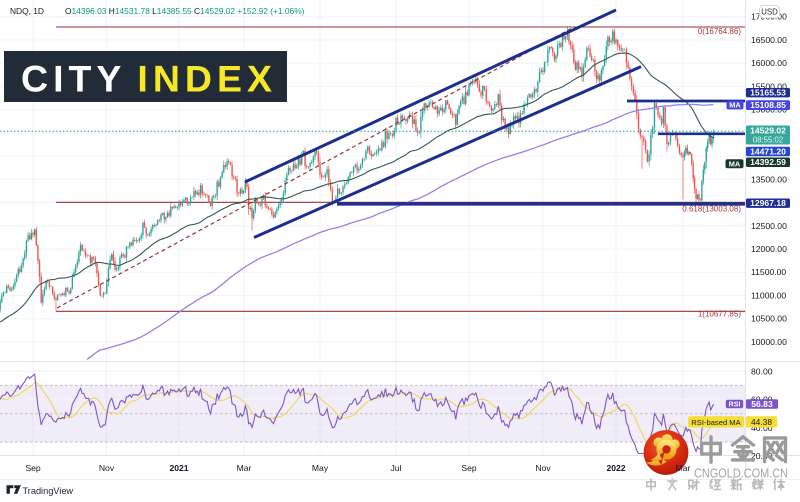 The image size is (800, 502). Describe the element at coordinates (762, 428) in the screenshot. I see `svg-text: 40.00` at that location.